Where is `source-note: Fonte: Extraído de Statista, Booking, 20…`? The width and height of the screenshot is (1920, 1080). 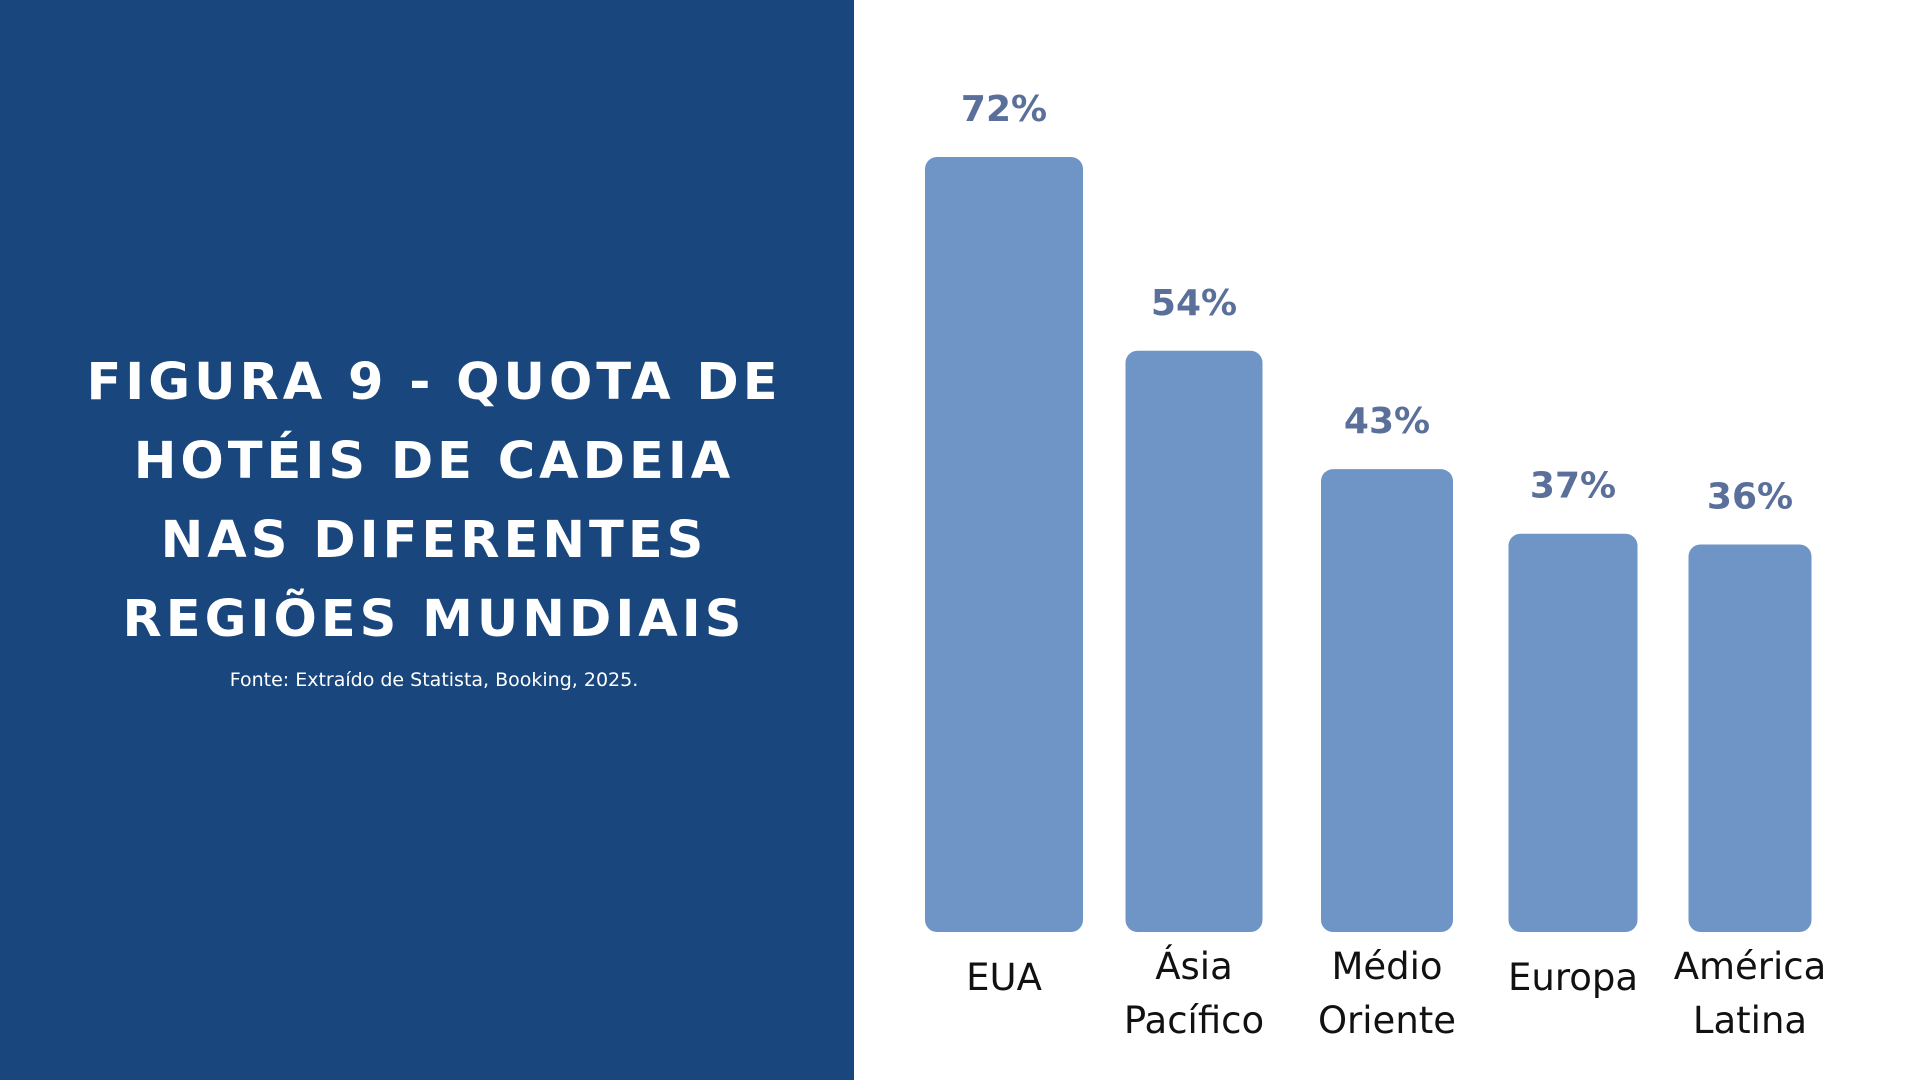 source-note: Fonte: Extraído de Statista, Booking, 20… is located at coordinates (434, 680).